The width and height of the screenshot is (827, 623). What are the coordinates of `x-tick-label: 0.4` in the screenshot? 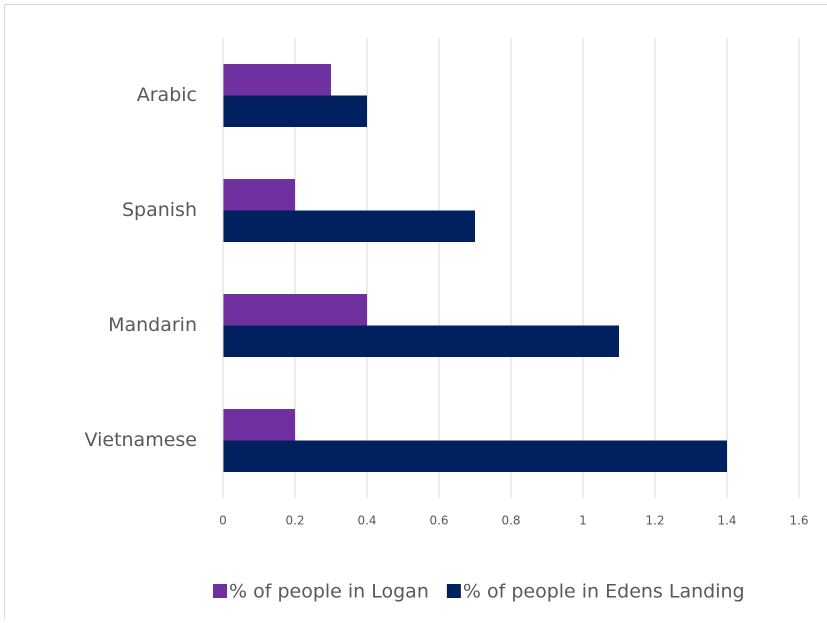 It's located at (366, 521).